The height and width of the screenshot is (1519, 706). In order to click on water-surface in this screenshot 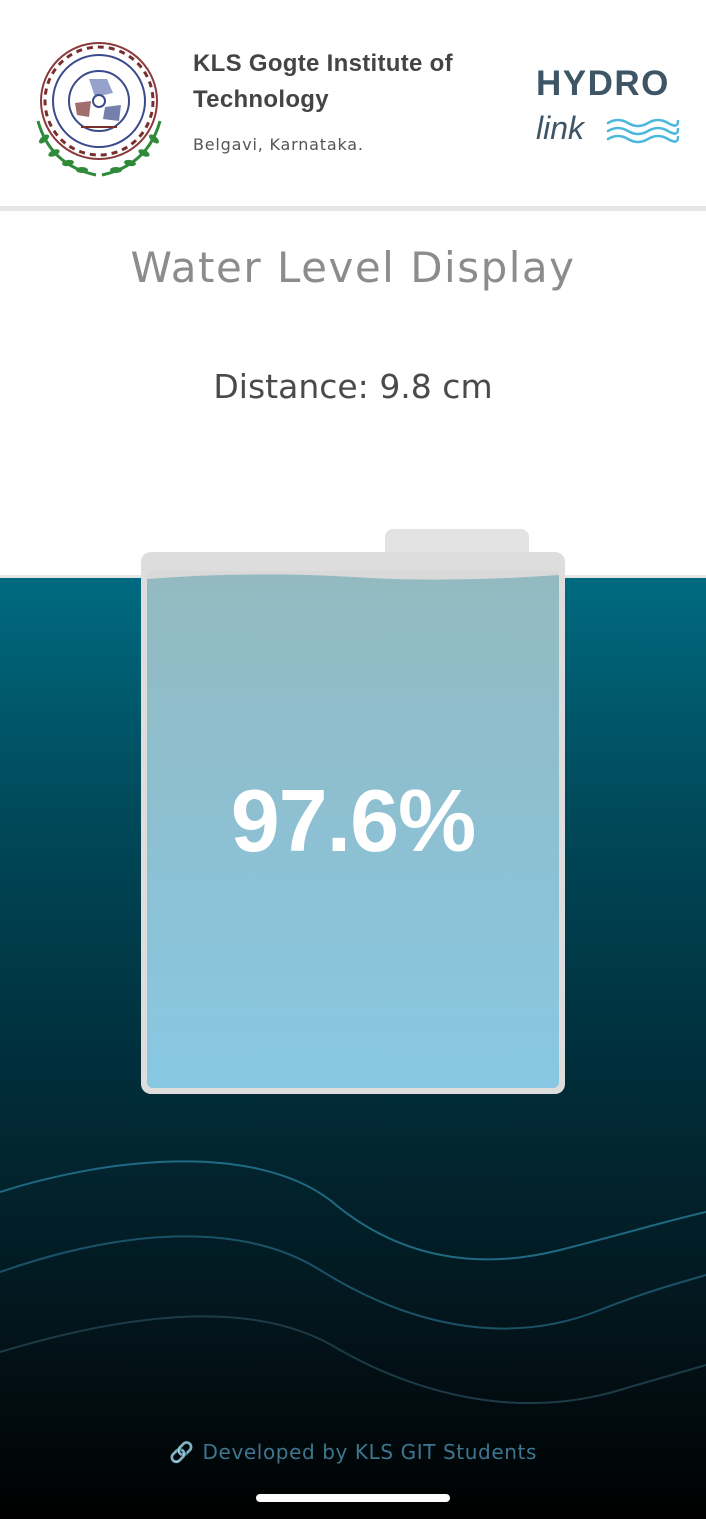, I will do `click(353, 575)`.